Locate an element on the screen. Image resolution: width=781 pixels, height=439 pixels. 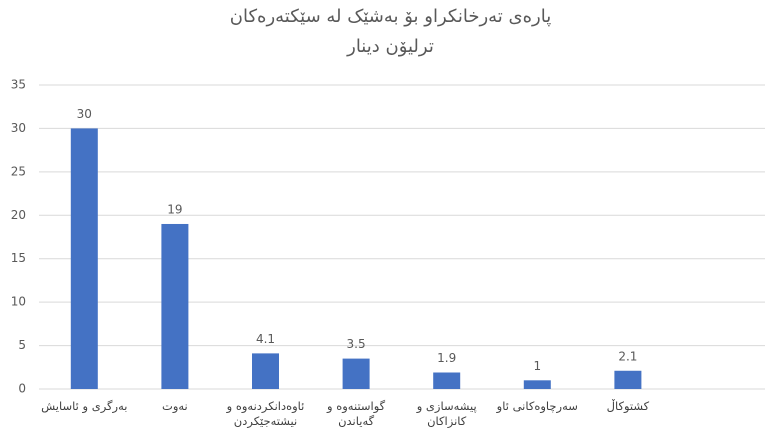
x-tick-label: سەرچاوەکانی ئاو is located at coordinates (537, 406).